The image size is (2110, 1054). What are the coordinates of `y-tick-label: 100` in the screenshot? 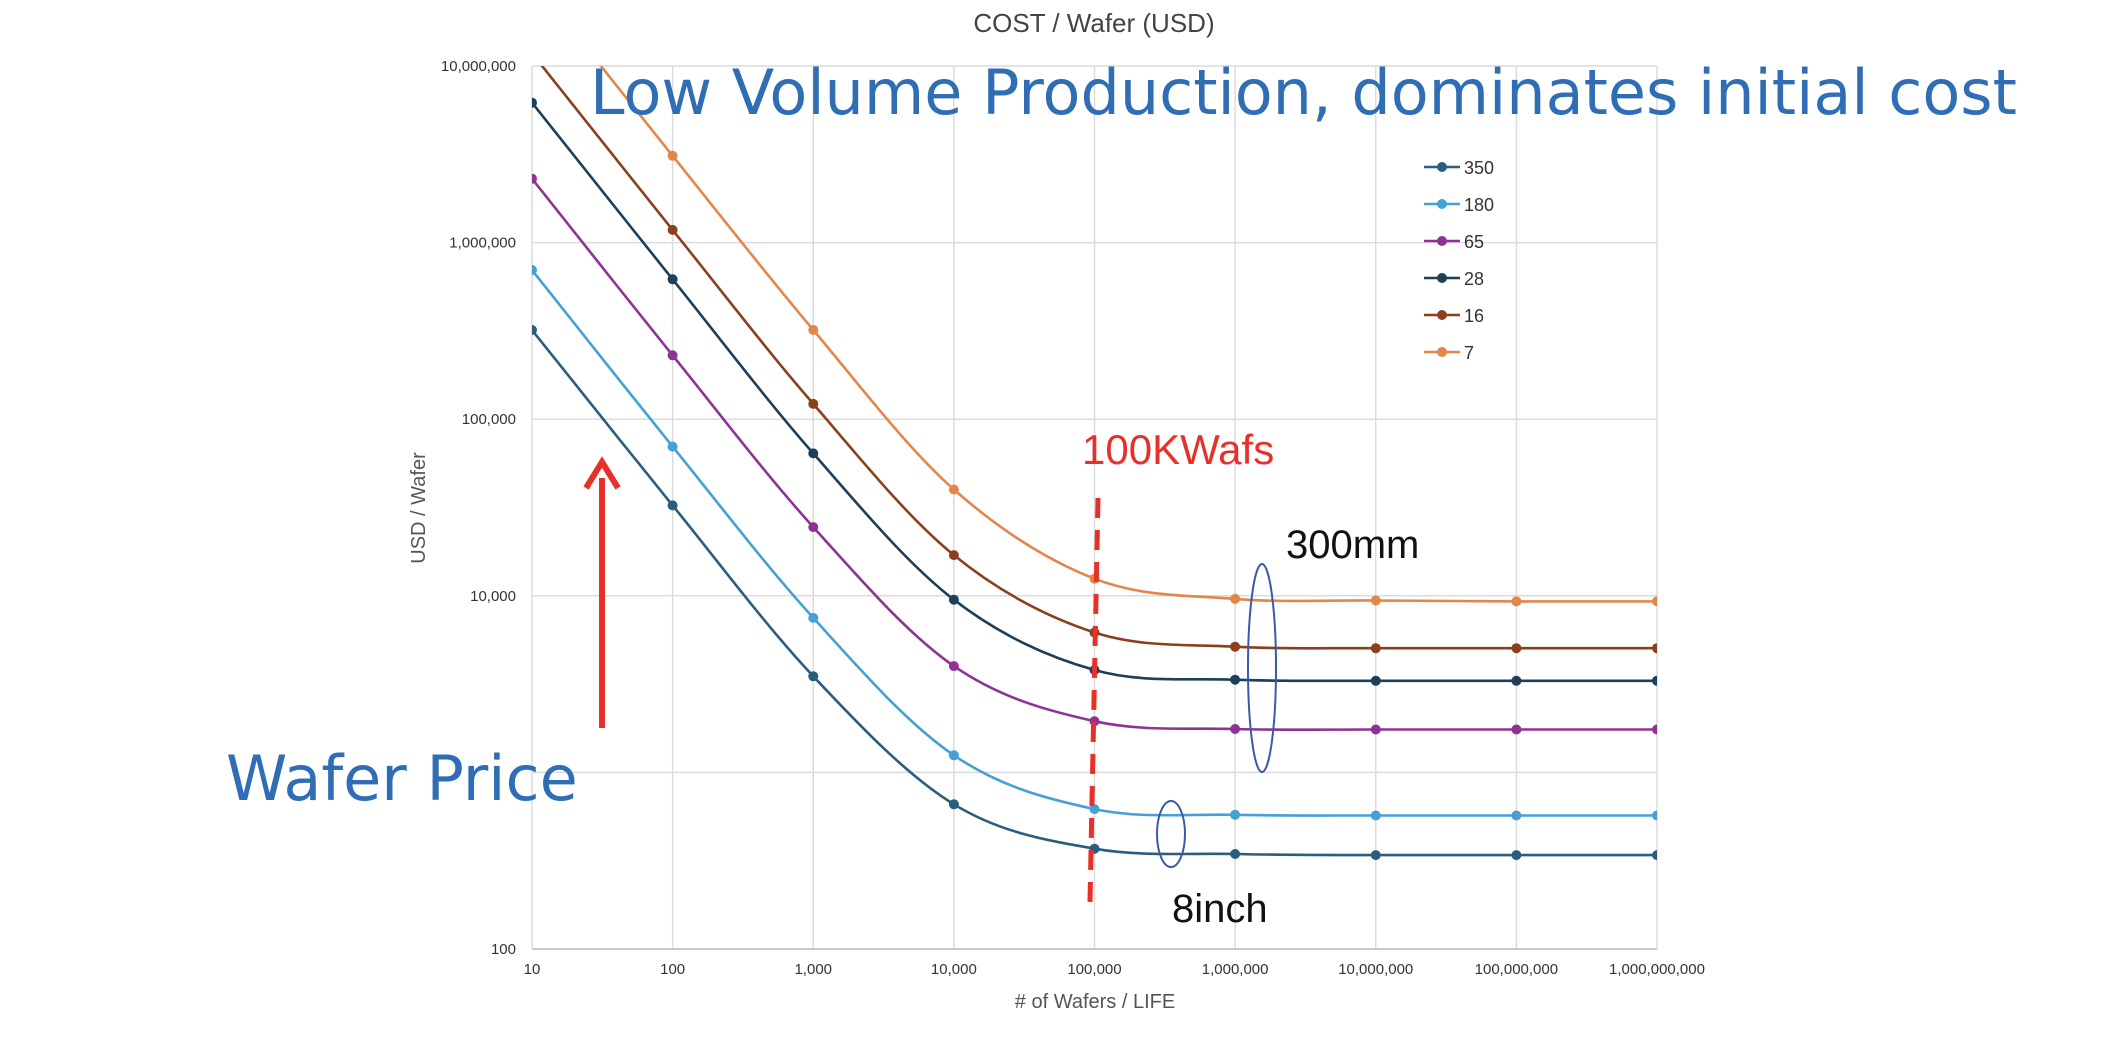 It's located at (503, 949).